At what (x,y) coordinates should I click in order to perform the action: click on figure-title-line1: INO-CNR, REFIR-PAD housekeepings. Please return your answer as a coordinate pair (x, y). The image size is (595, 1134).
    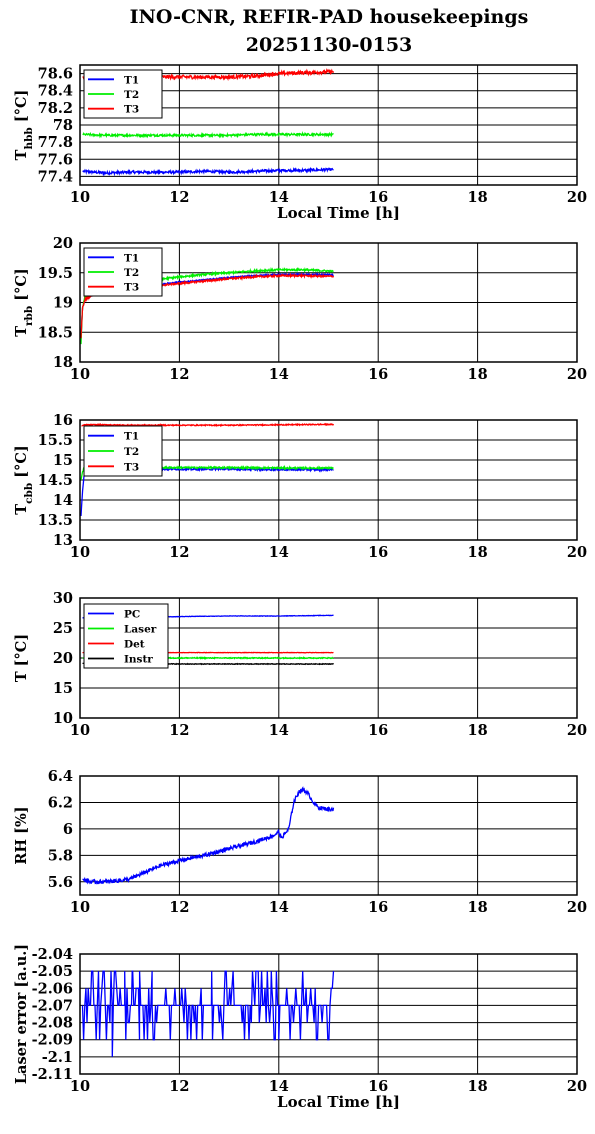
    Looking at the image, I should click on (329, 17).